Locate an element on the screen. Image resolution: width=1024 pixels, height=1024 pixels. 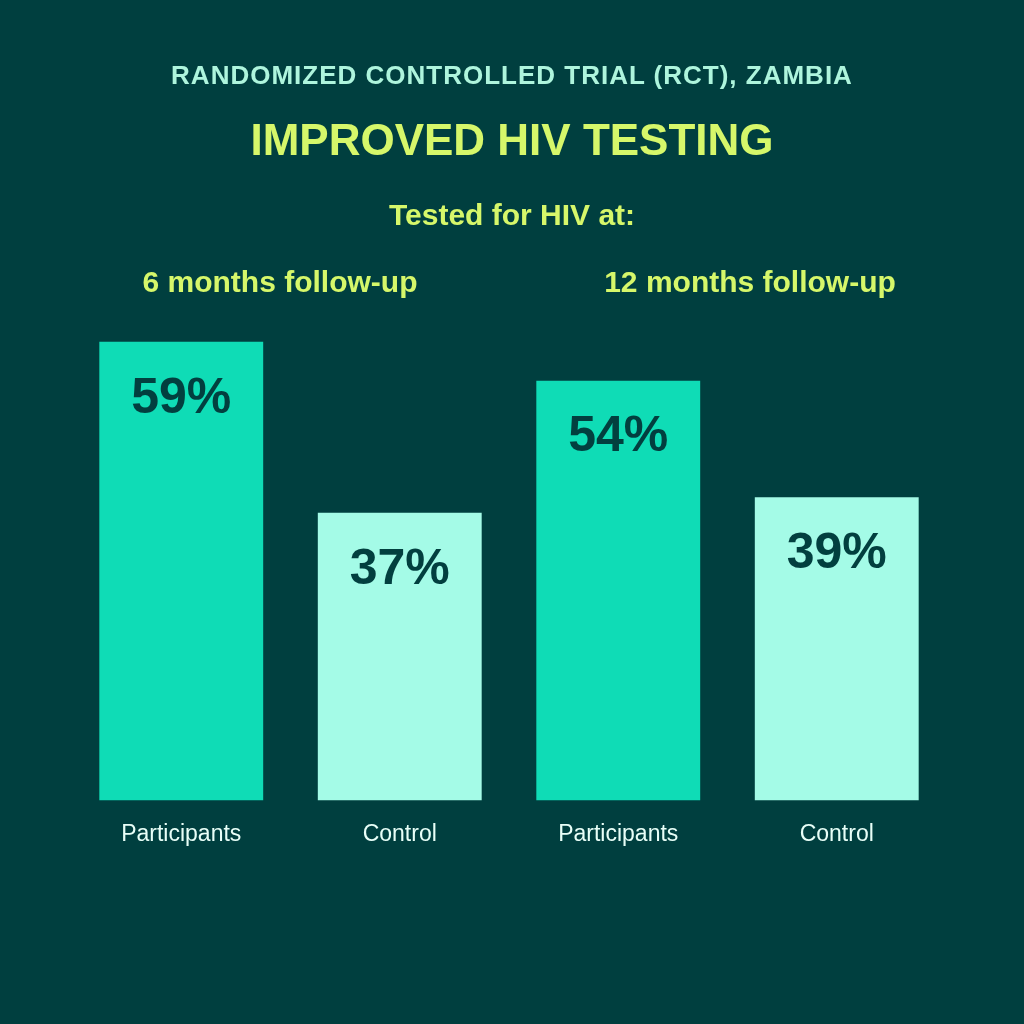
text: 6 months follow-up is located at coordinates (280, 282).